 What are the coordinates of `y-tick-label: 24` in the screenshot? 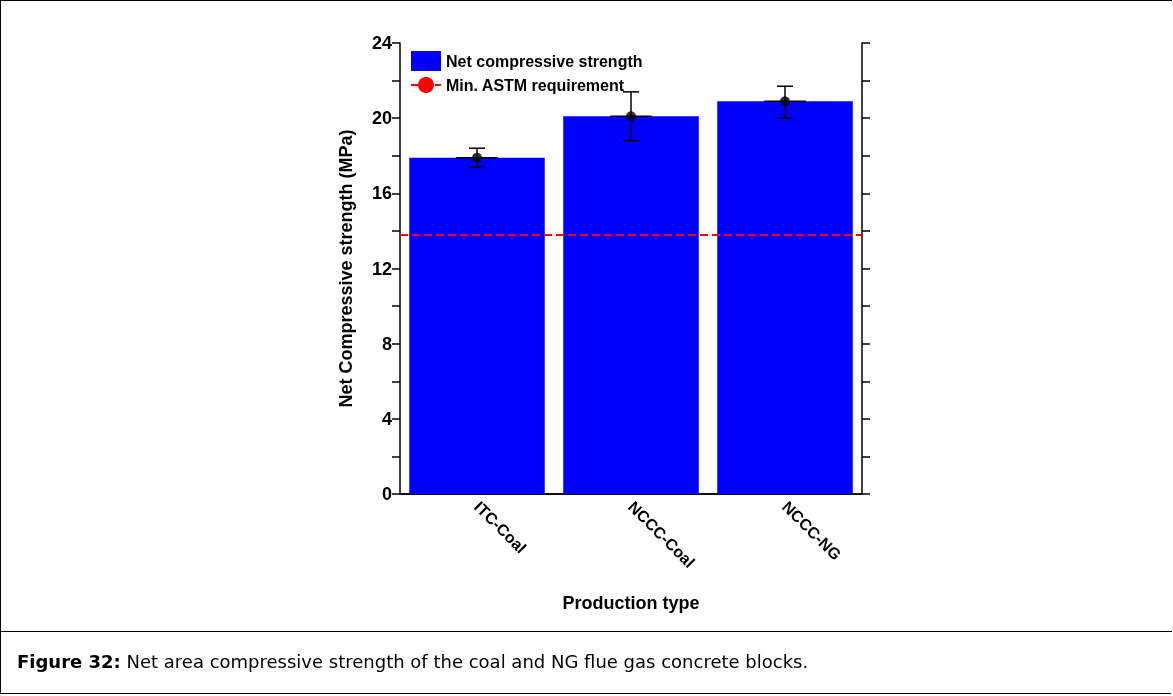 It's located at (381, 43).